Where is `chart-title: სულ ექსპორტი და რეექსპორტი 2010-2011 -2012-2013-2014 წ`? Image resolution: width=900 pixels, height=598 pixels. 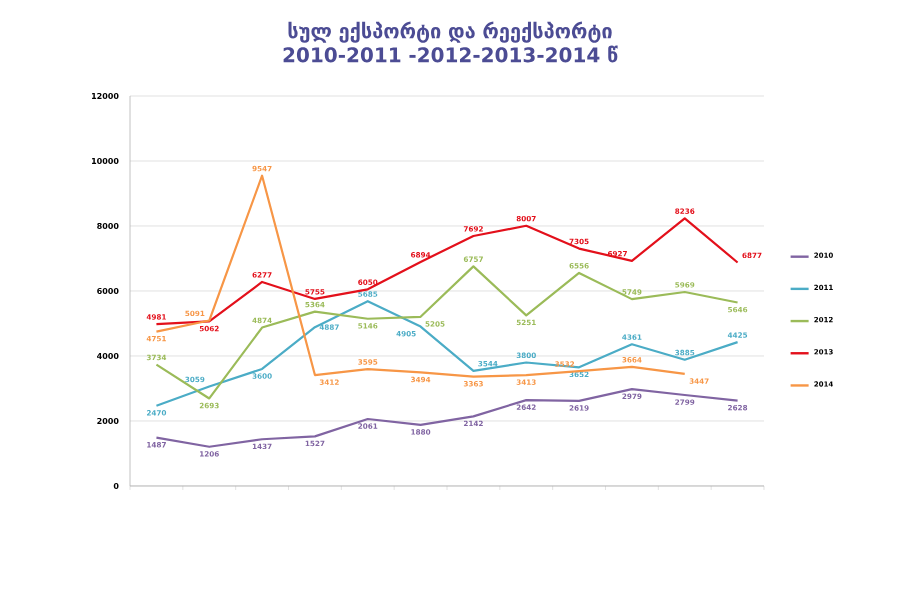
chart-title: სულ ექსპორტი და რეექსპორტი 2010-2011 -2012-2013-2014 წ is located at coordinates (450, 42).